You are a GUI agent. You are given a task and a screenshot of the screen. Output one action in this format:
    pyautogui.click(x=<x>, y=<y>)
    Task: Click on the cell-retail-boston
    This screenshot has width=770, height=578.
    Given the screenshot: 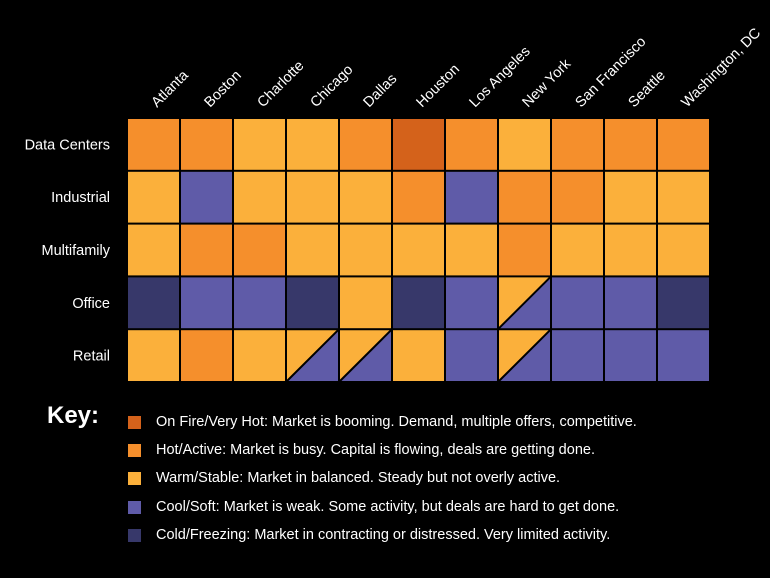 What is the action you would take?
    pyautogui.click(x=206, y=355)
    